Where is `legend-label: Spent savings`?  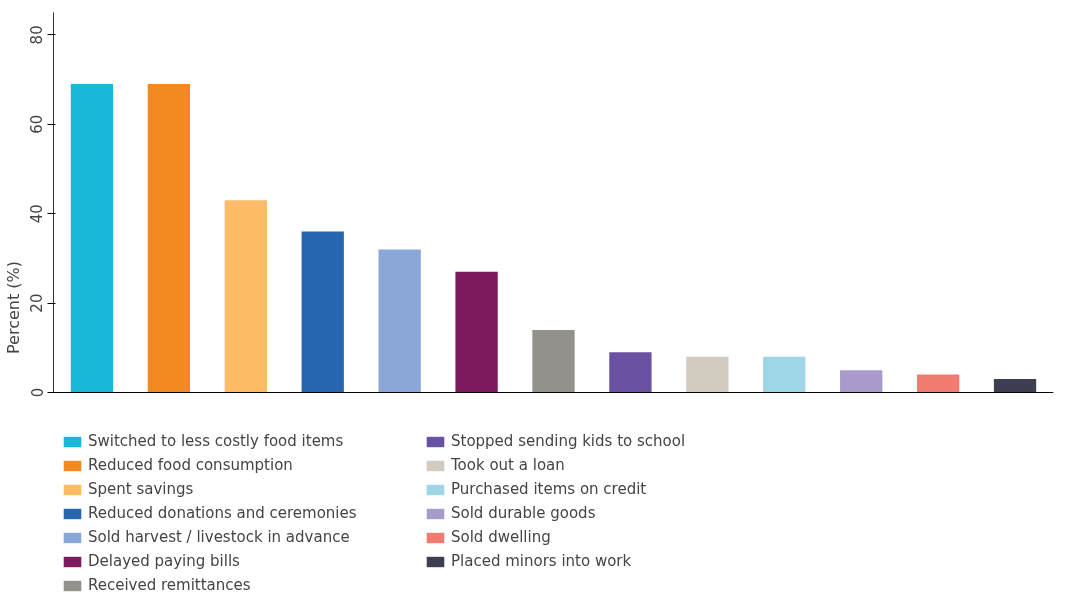 legend-label: Spent savings is located at coordinates (141, 489).